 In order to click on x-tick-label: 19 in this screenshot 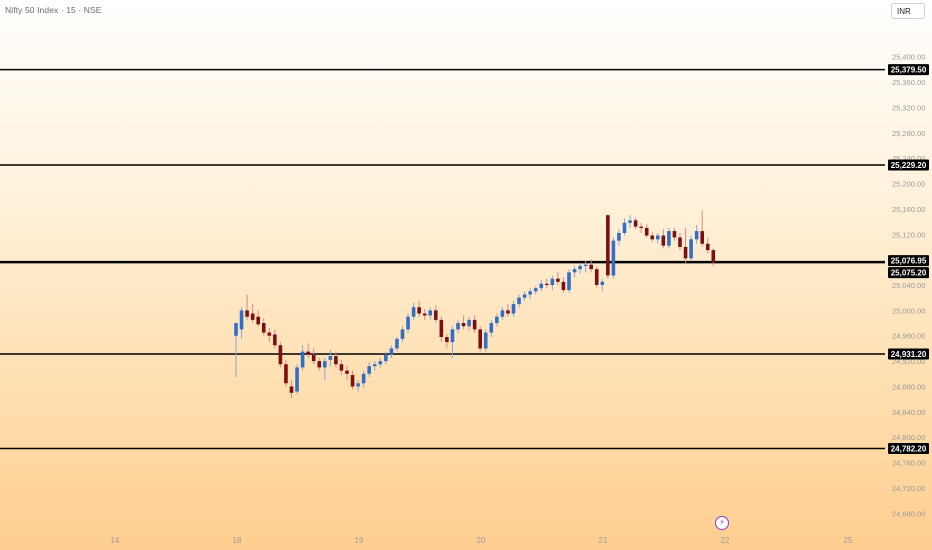, I will do `click(359, 540)`.